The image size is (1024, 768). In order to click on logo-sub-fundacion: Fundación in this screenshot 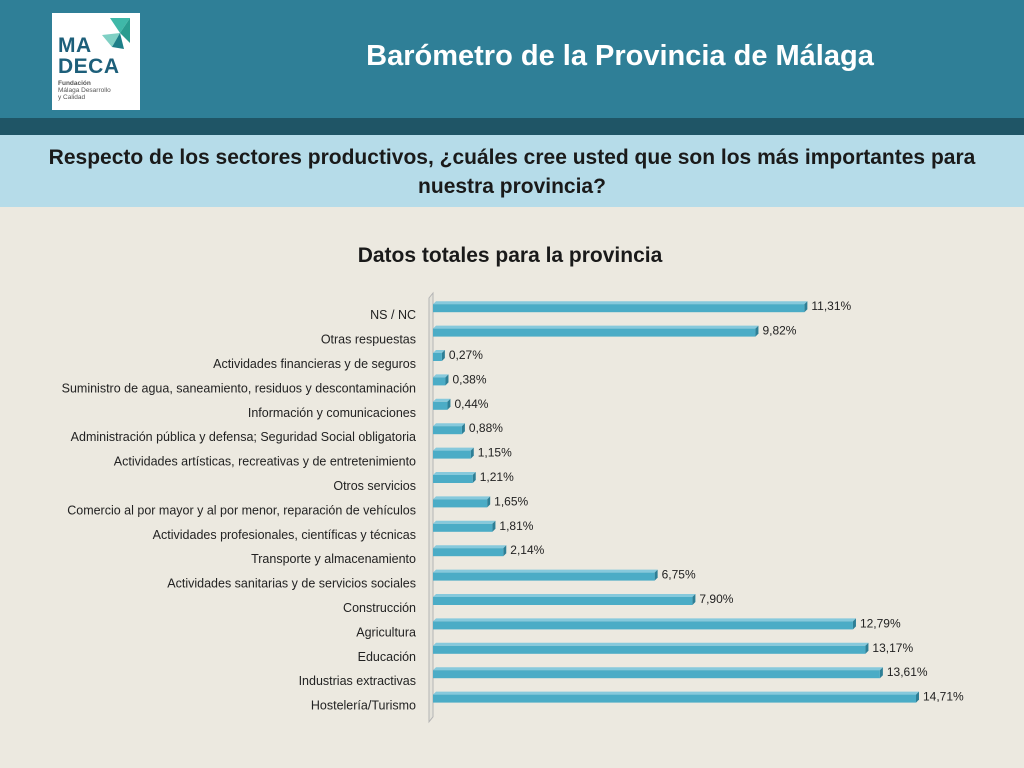, I will do `click(74, 83)`.